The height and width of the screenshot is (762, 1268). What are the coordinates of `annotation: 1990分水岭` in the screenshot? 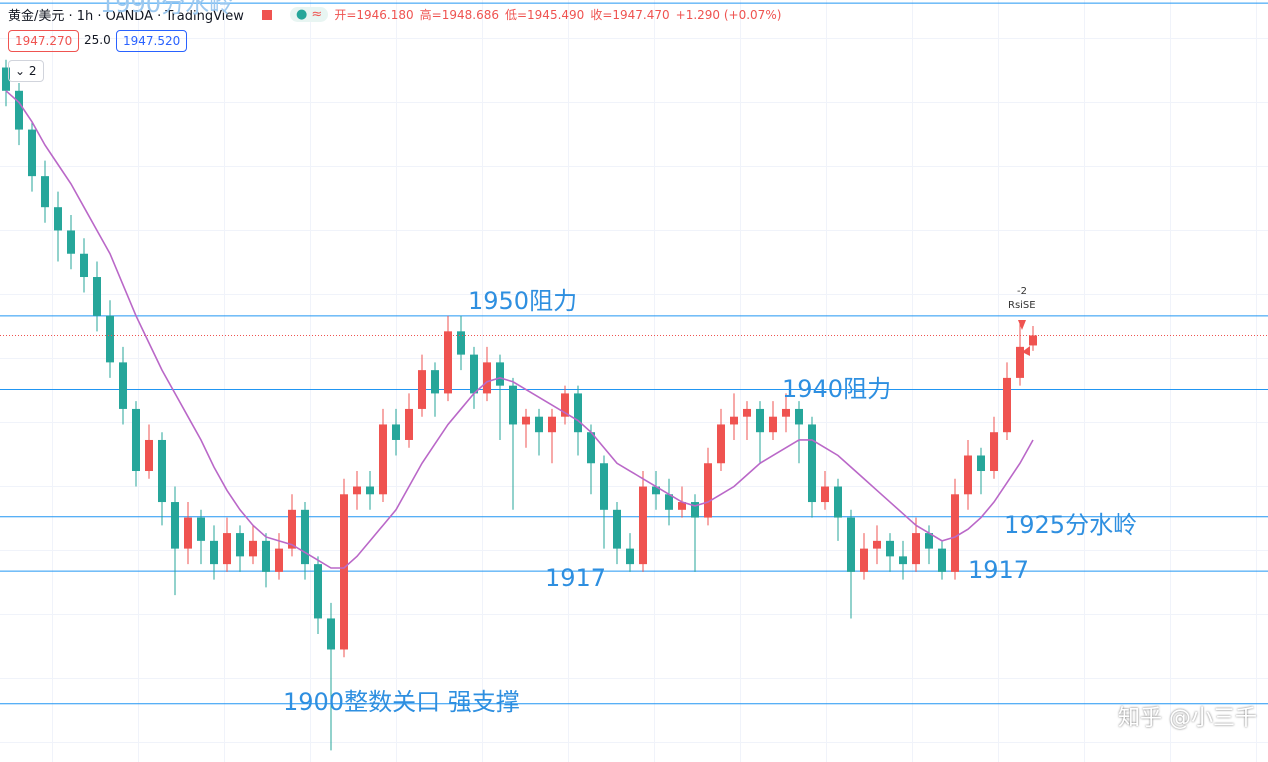 It's located at (167, 9).